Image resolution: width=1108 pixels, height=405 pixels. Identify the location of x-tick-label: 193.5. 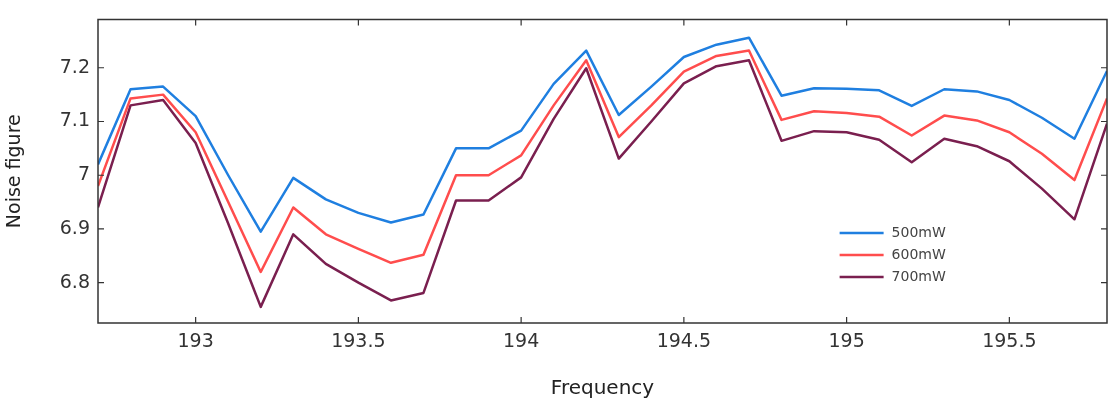
(358, 340).